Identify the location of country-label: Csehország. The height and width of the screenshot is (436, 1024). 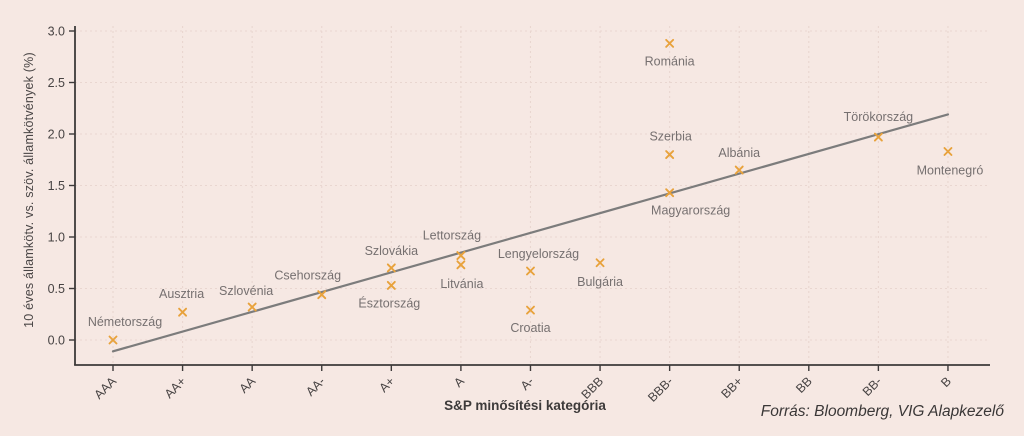
(307, 276).